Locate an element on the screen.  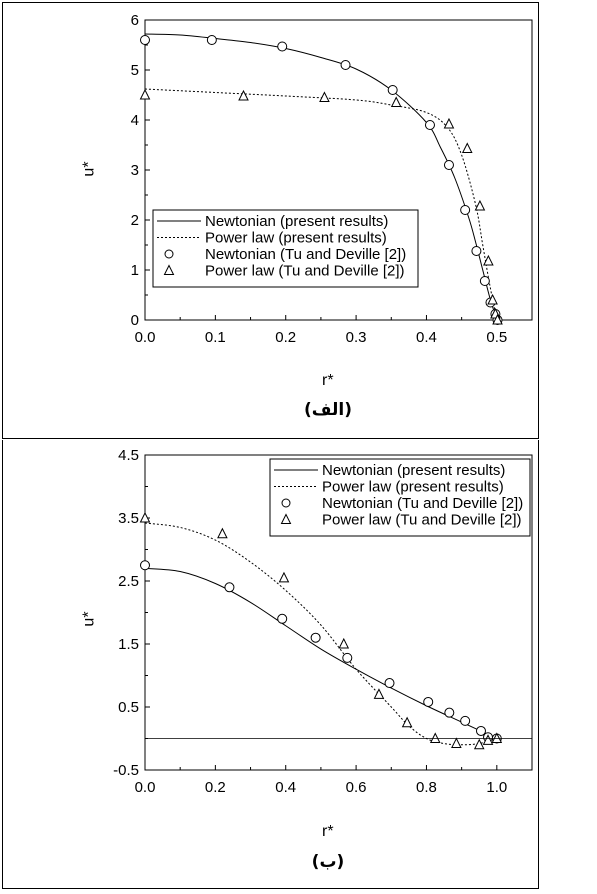
chart-a-xtick-label: 0.3 is located at coordinates (356, 337).